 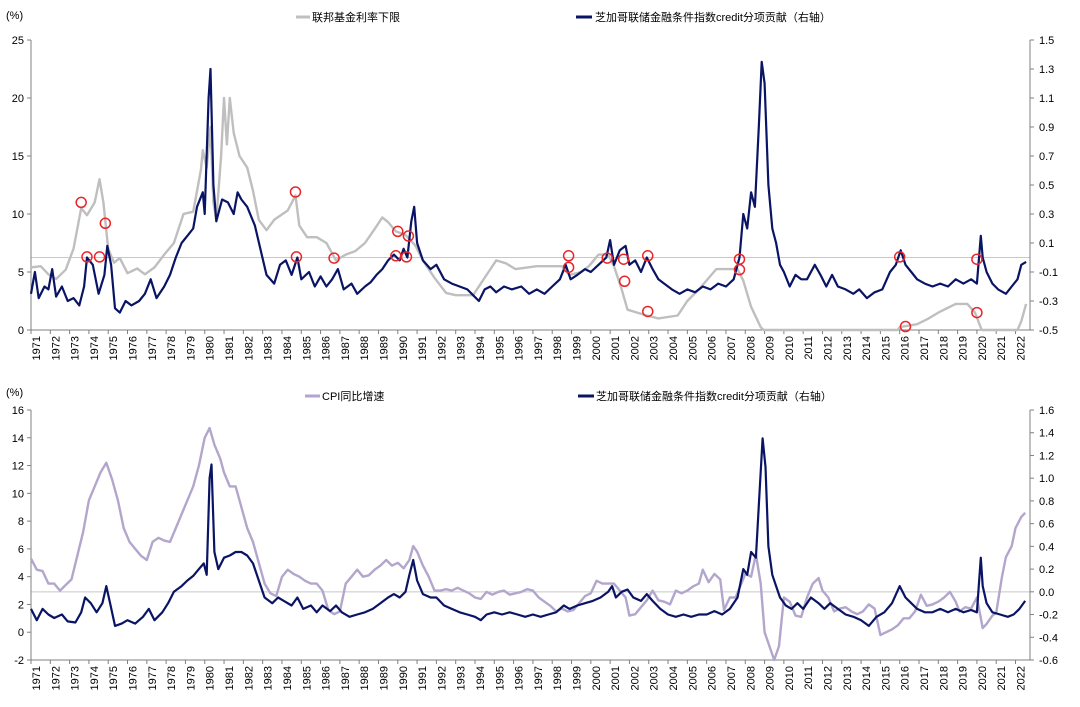 What do you see at coordinates (597, 678) in the screenshot?
I see `bottom-x-tick-label: 2000` at bounding box center [597, 678].